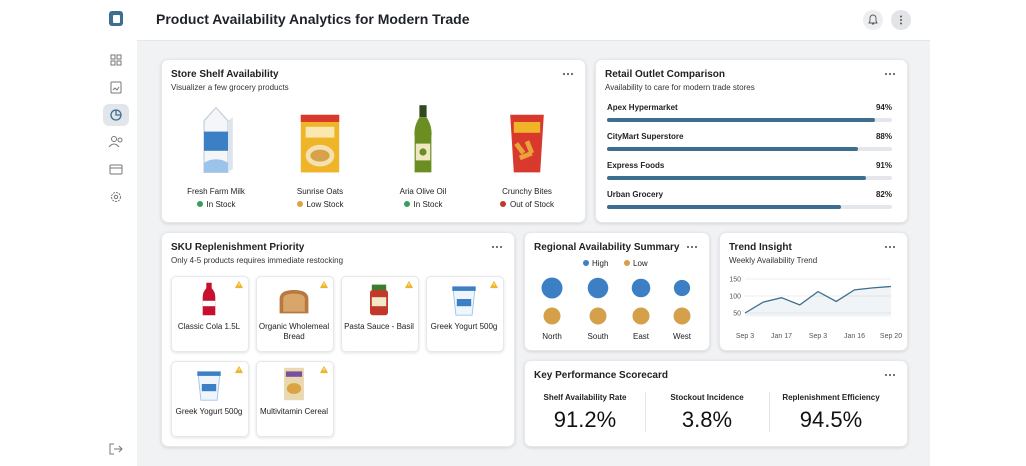 The width and height of the screenshot is (1026, 466). I want to click on region-label: South, so click(598, 336).